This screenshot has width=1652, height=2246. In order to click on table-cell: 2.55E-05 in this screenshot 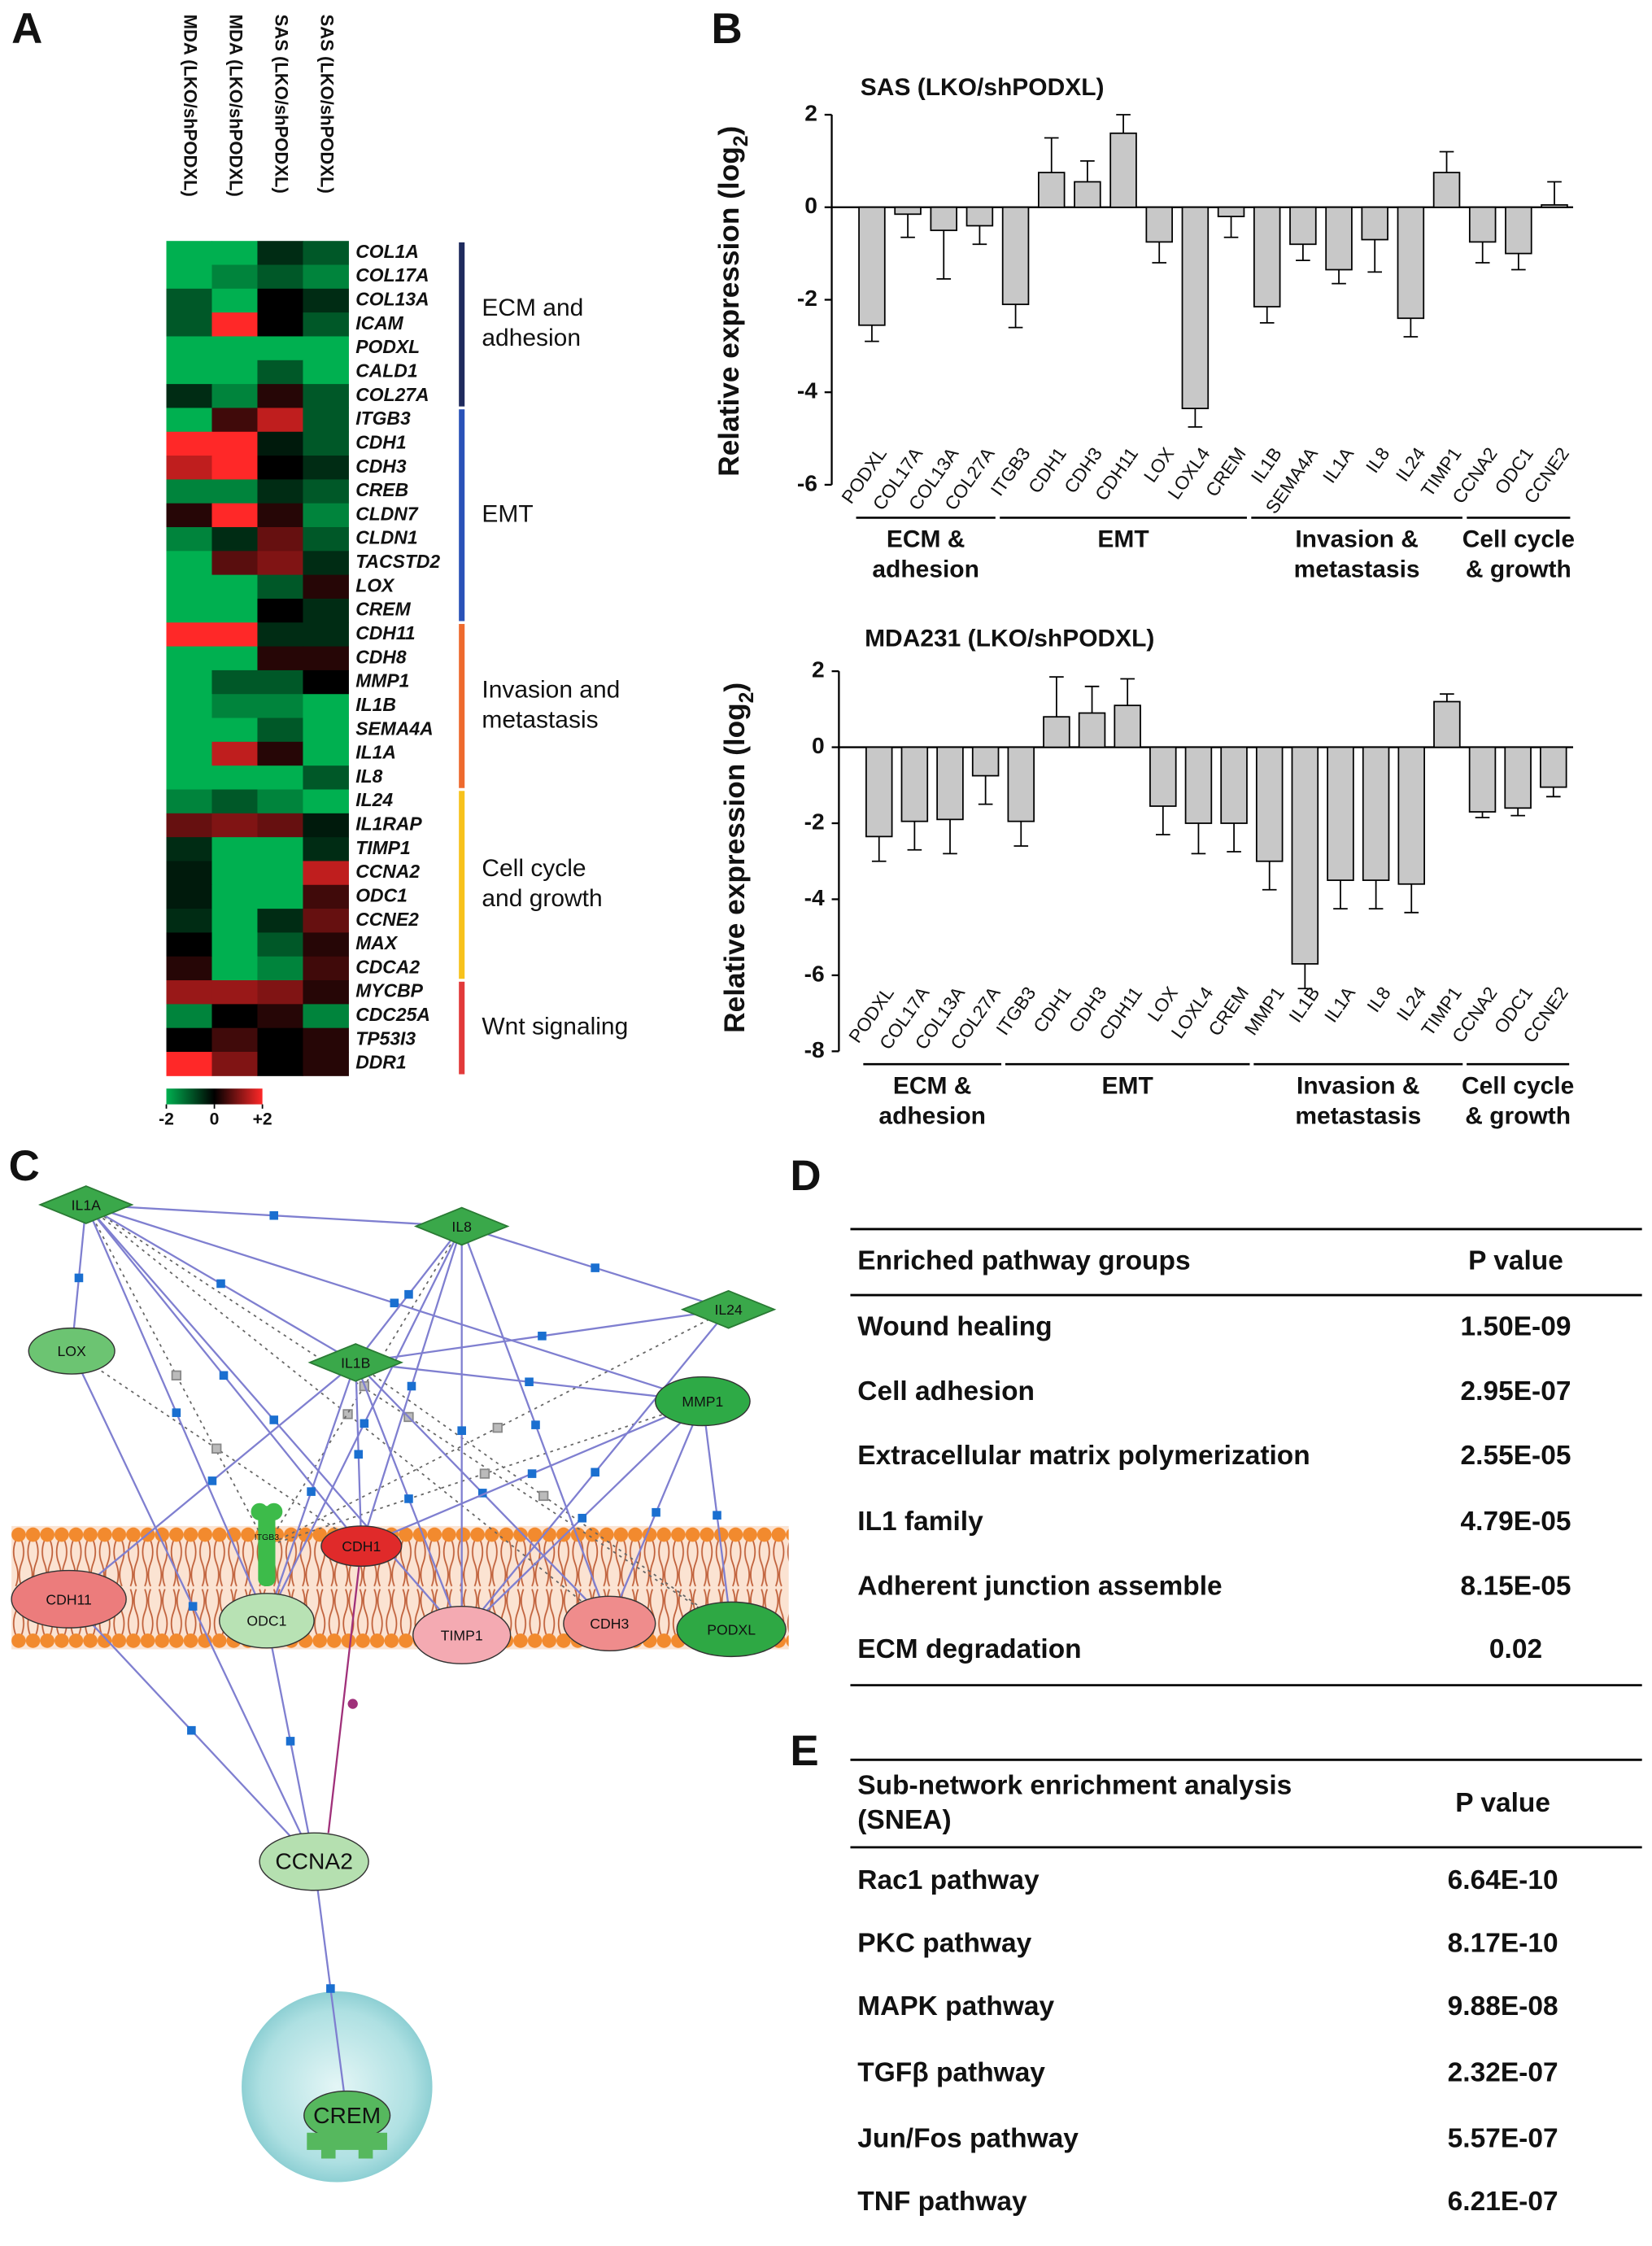, I will do `click(1516, 1456)`.